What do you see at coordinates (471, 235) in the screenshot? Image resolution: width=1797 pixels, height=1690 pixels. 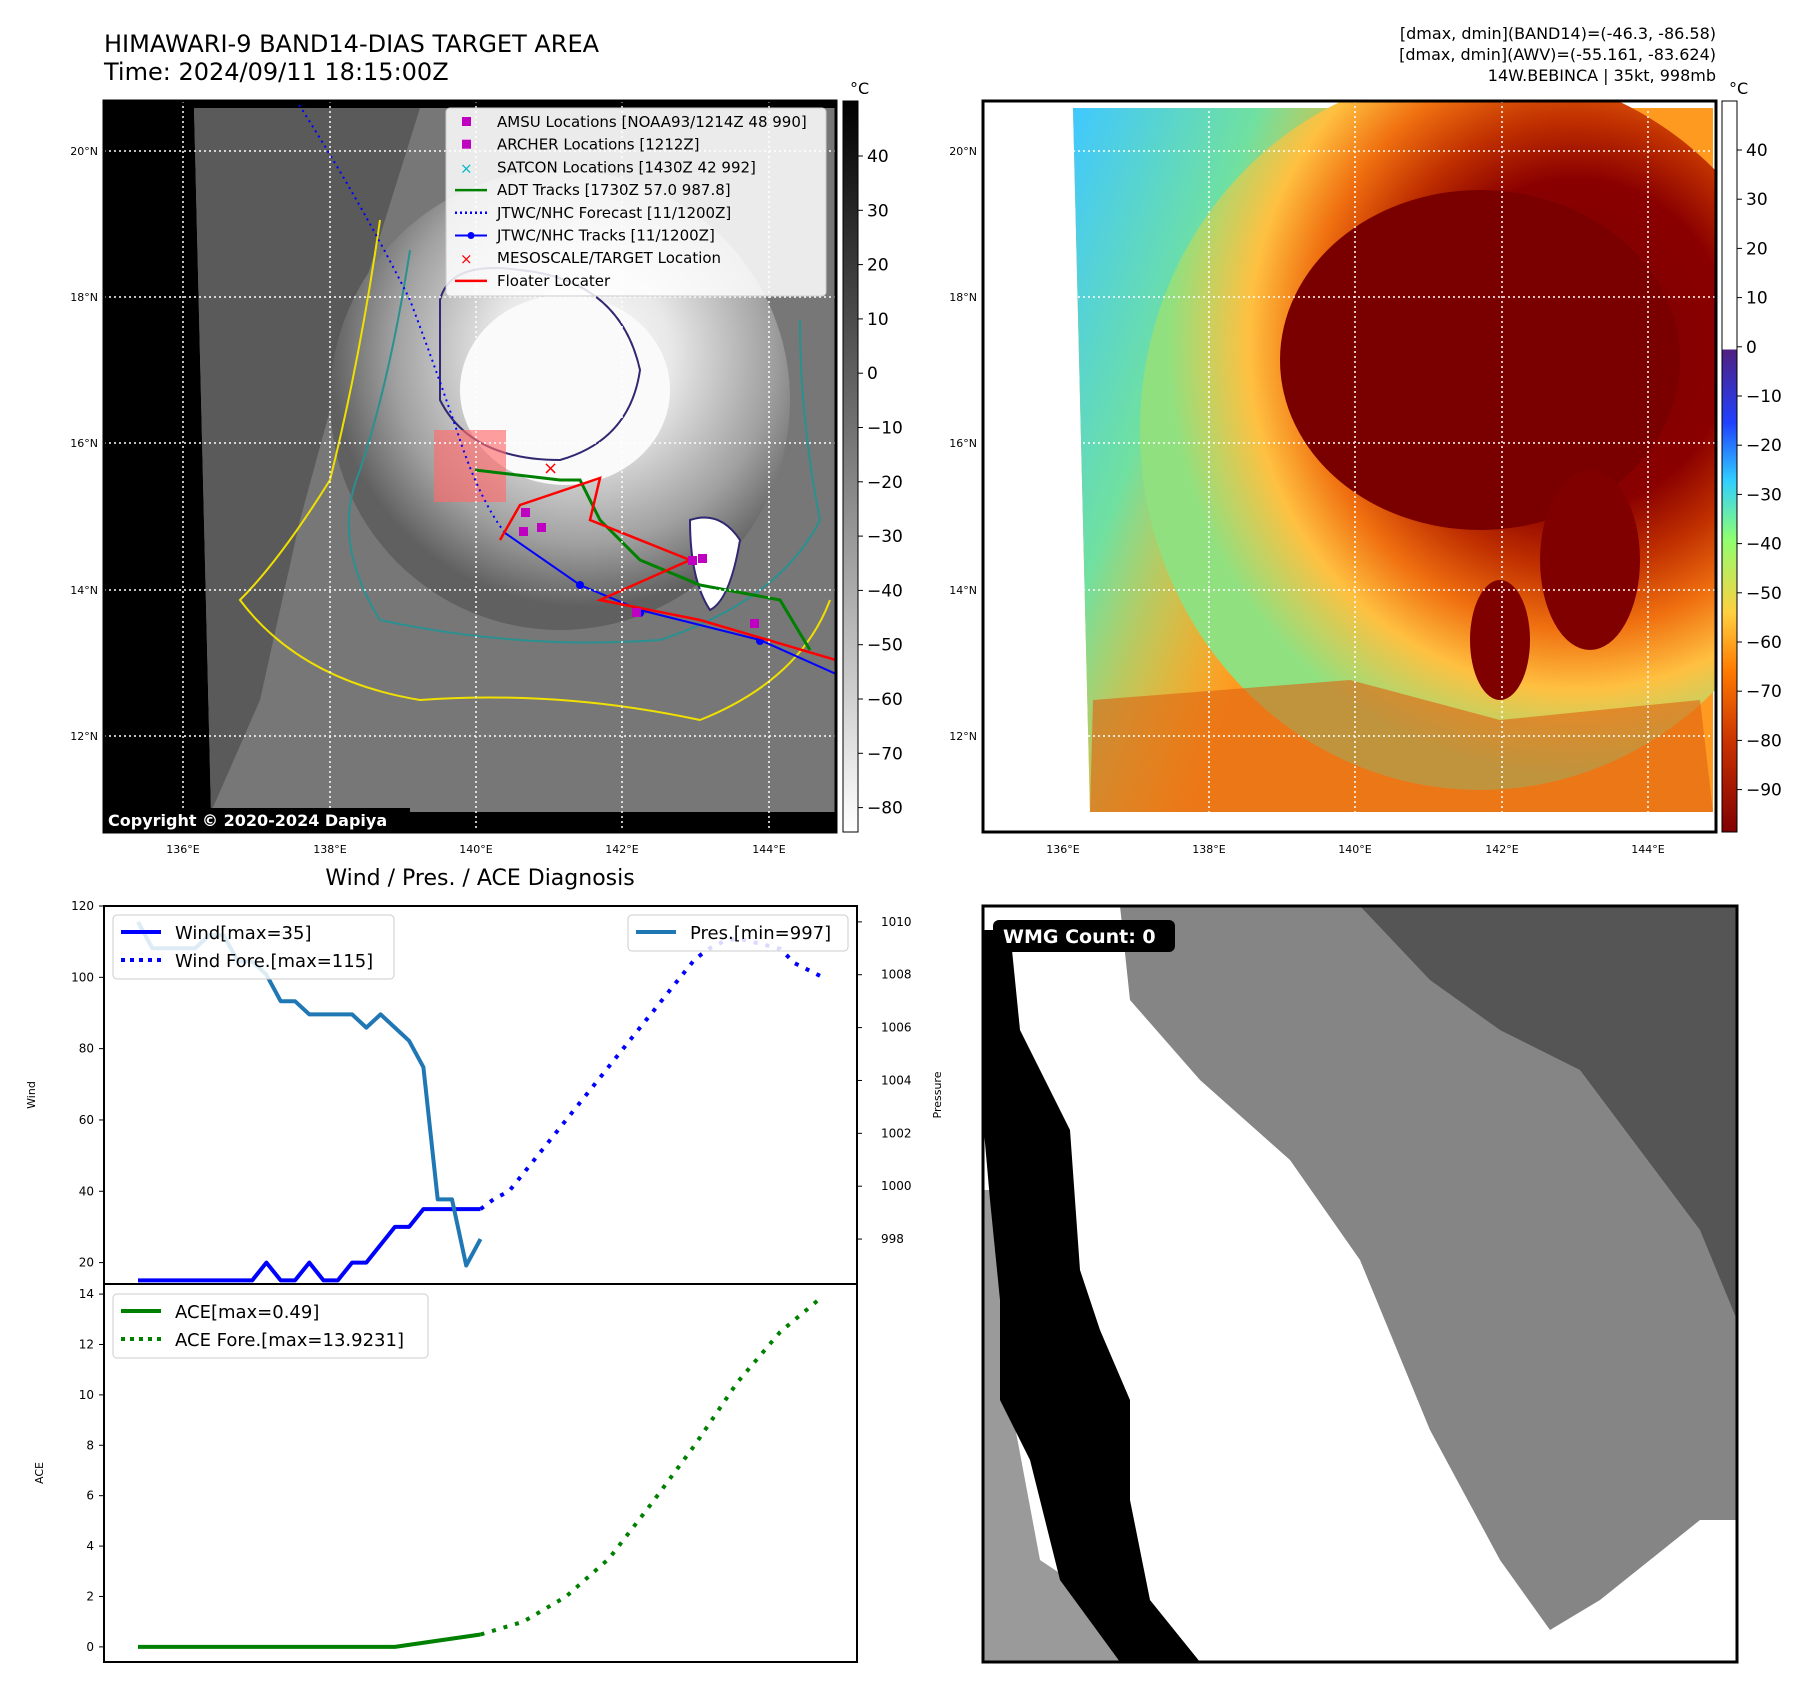 I see `legend-dot-icon` at bounding box center [471, 235].